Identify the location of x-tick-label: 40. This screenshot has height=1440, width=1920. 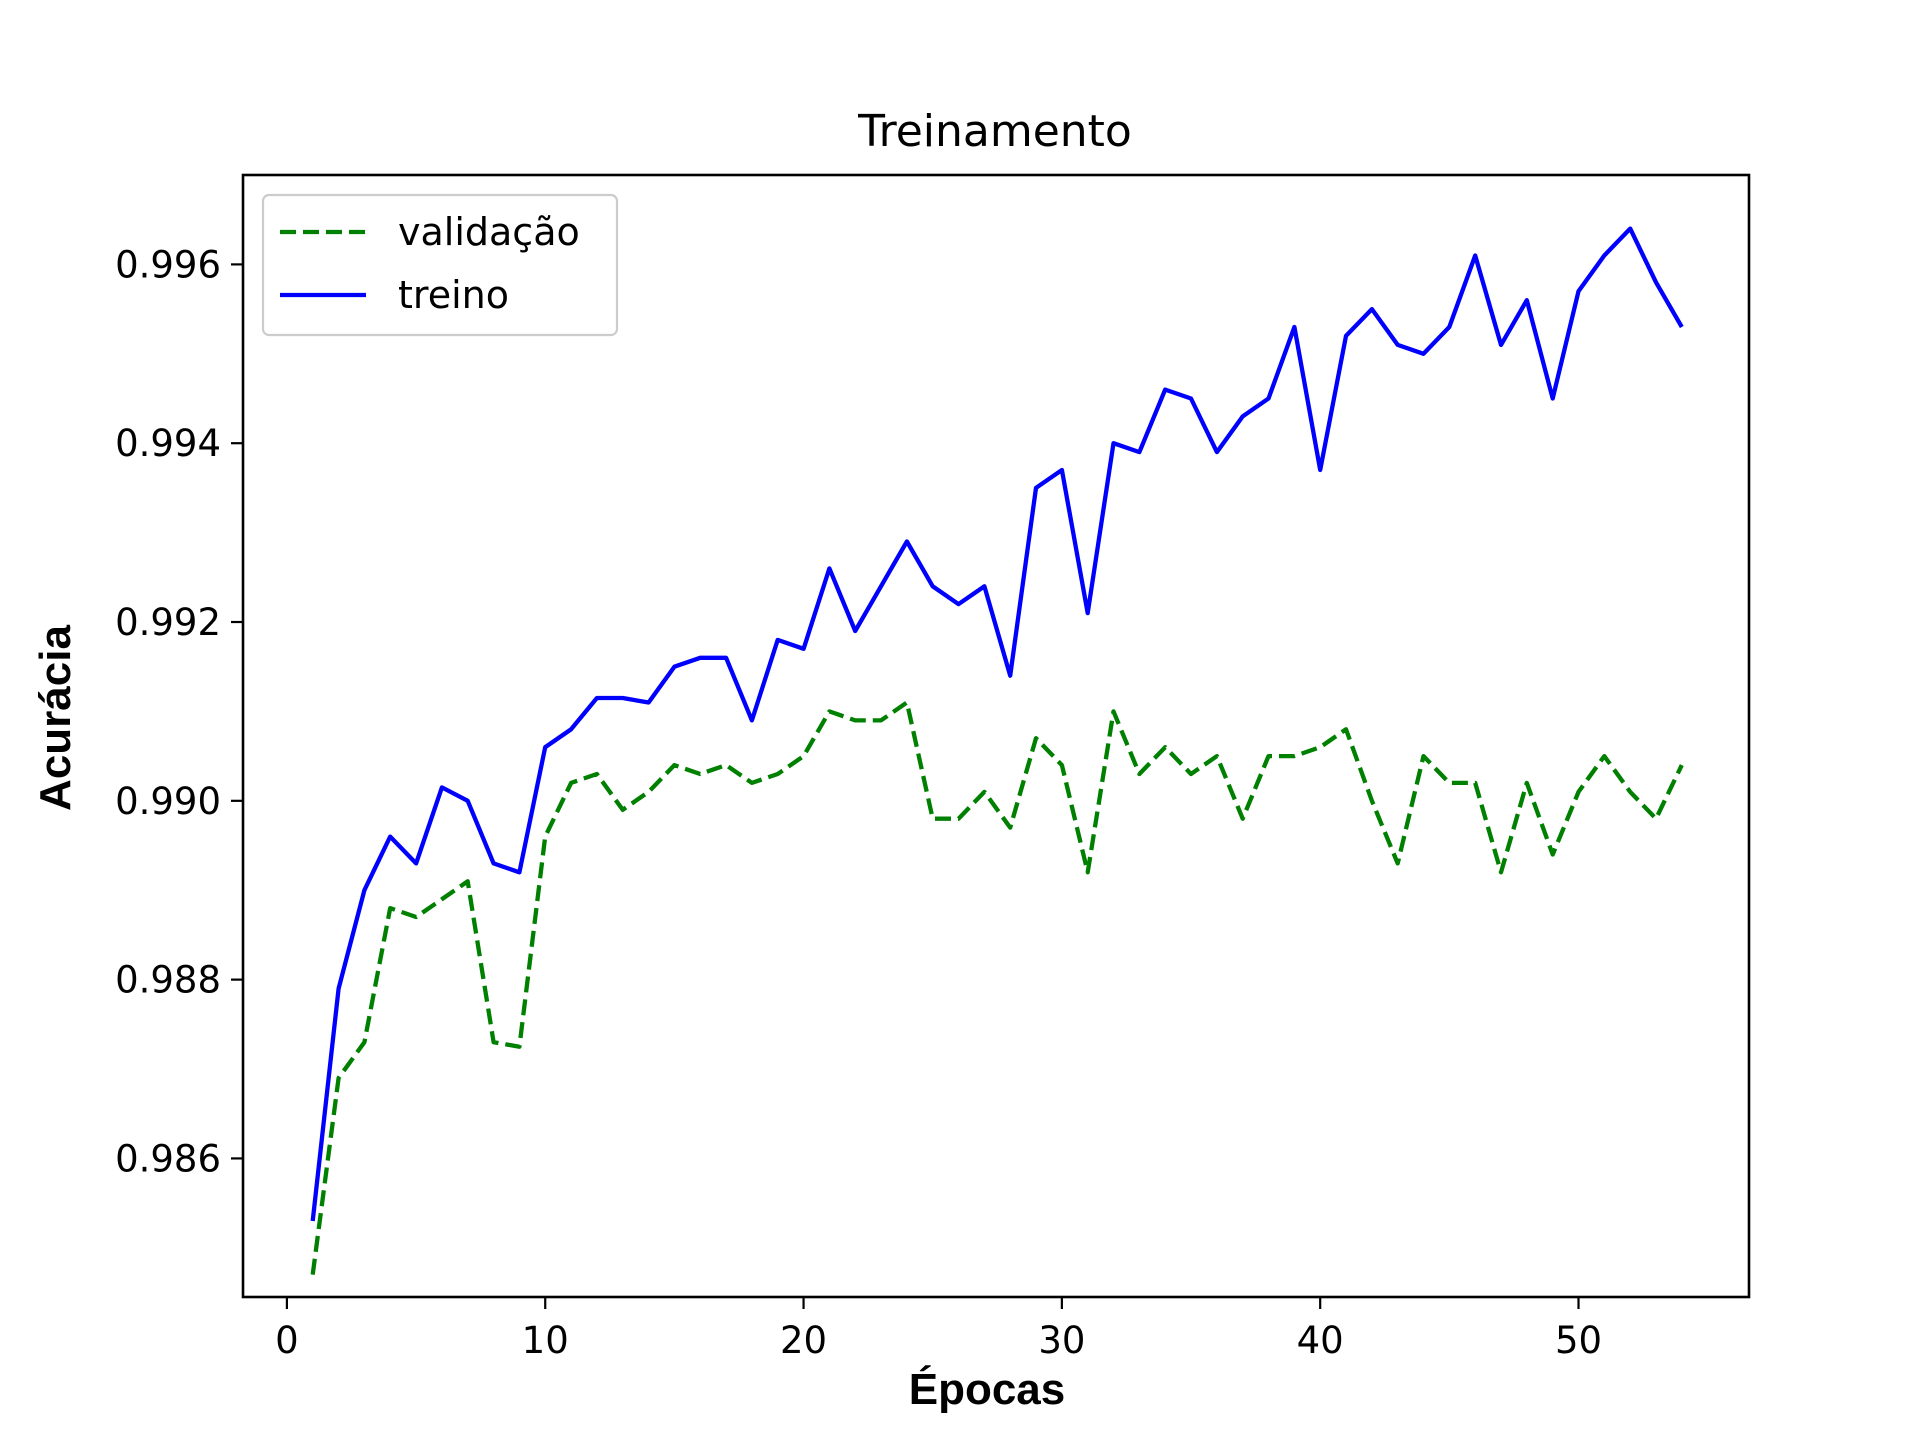
(1320, 1340).